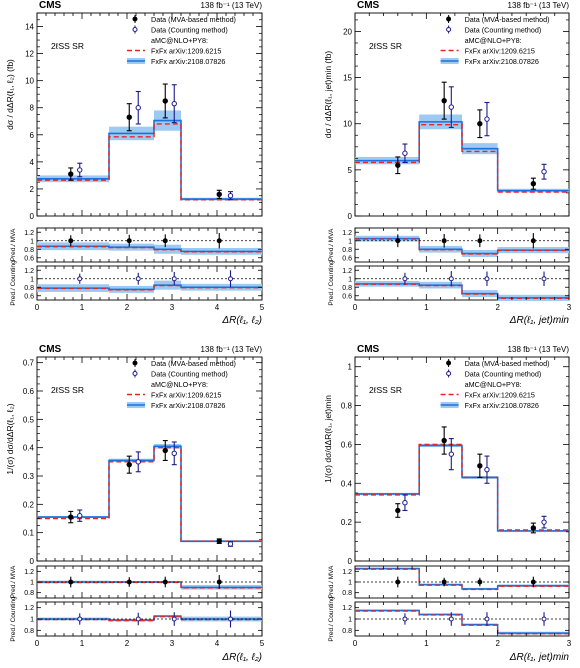  What do you see at coordinates (32, 216) in the screenshot?
I see `y-tick-label: 0` at bounding box center [32, 216].